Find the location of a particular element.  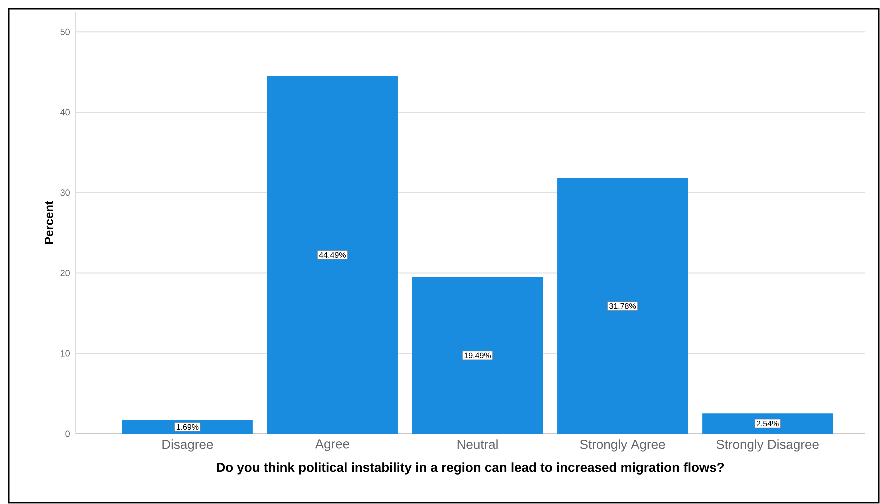

data-label: 44.49% is located at coordinates (332, 255).